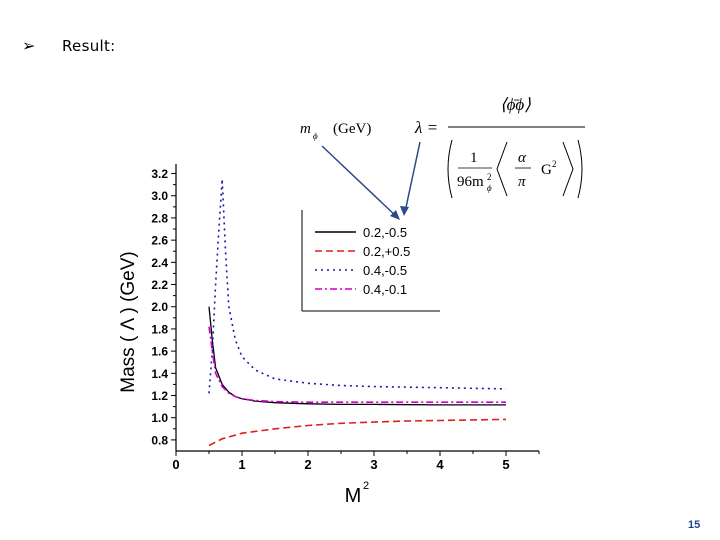  I want to click on mass-arrowhead-icon, so click(395, 215).